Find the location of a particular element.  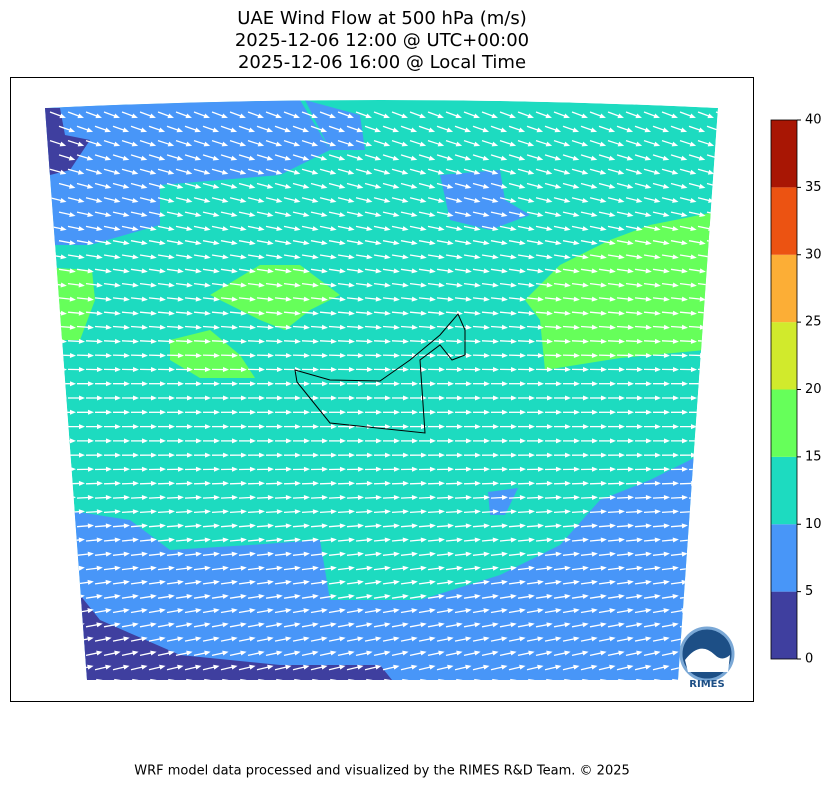

colorbar-tick-label: 40 is located at coordinates (813, 120).